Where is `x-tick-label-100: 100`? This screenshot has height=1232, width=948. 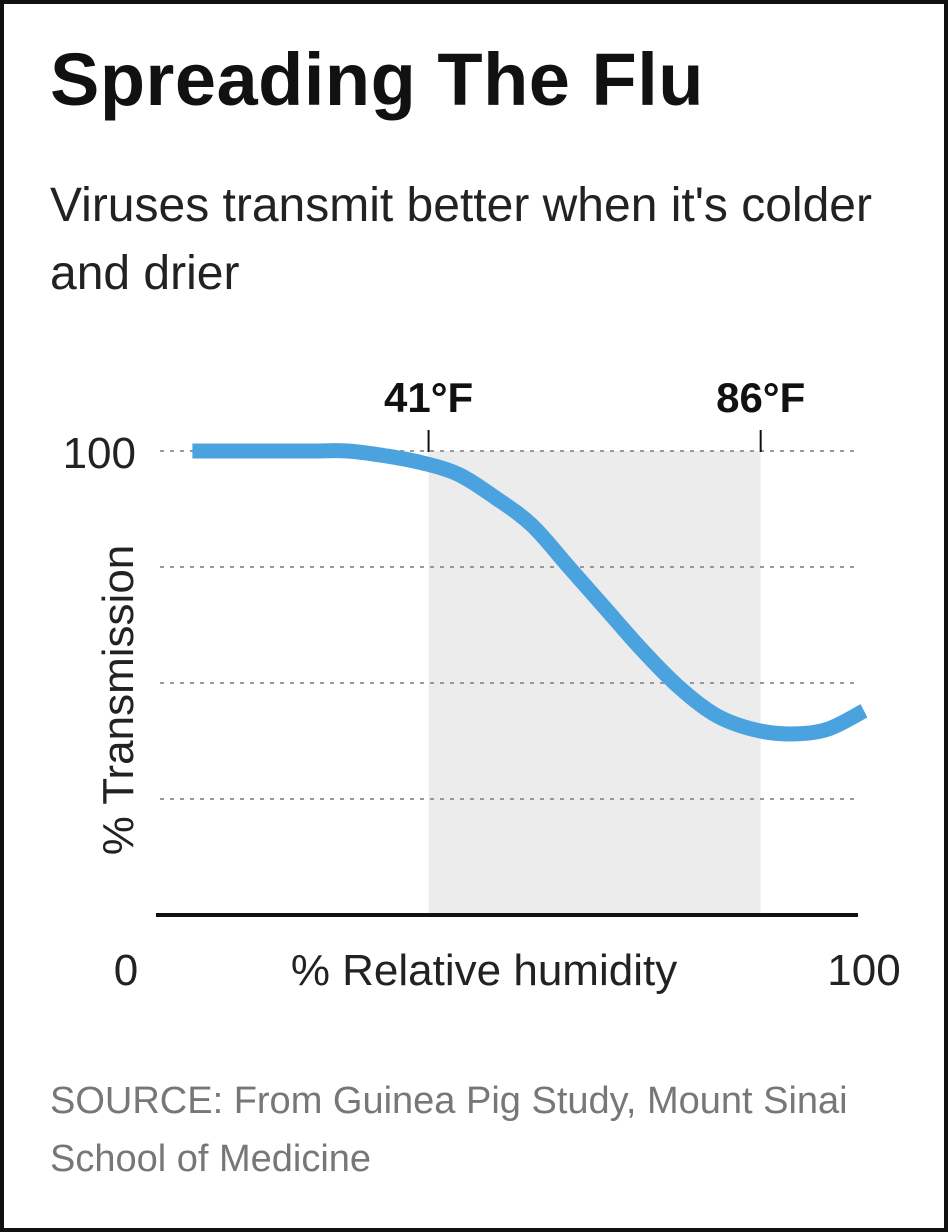 x-tick-label-100: 100 is located at coordinates (863, 970).